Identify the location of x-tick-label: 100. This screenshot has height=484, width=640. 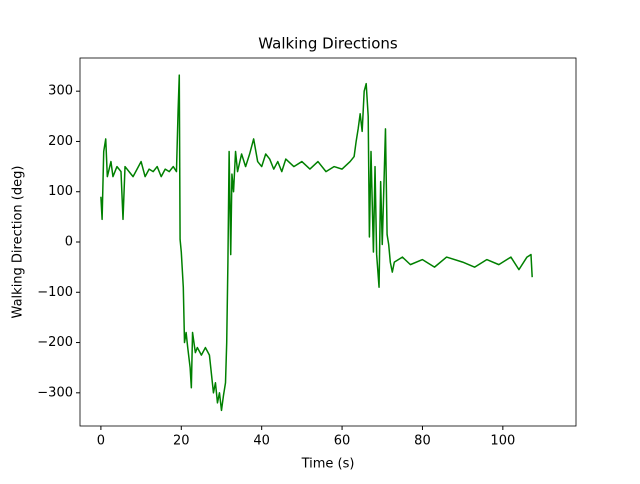
(502, 441).